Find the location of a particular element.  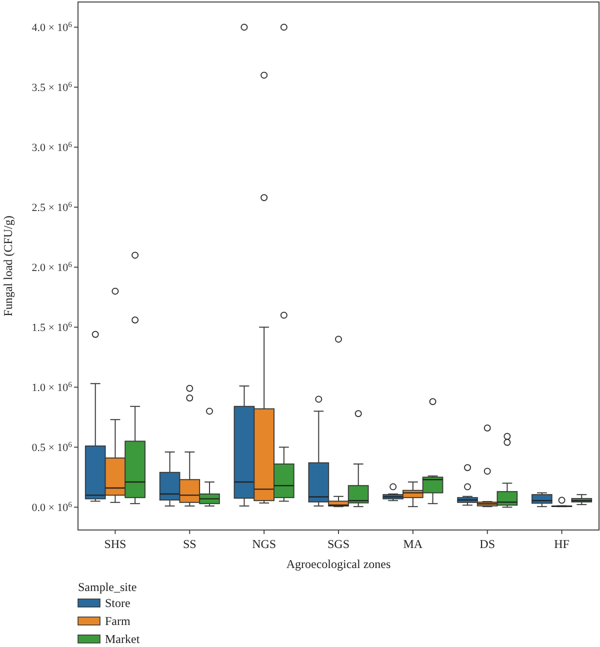

x-tick-label: MA is located at coordinates (413, 544).